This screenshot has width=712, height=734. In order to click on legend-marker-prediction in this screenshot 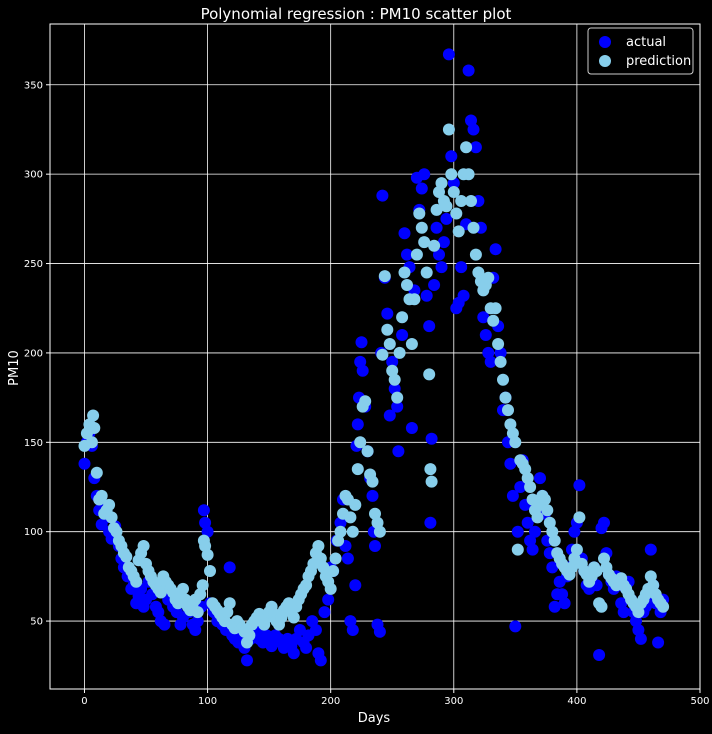, I will do `click(605, 61)`.